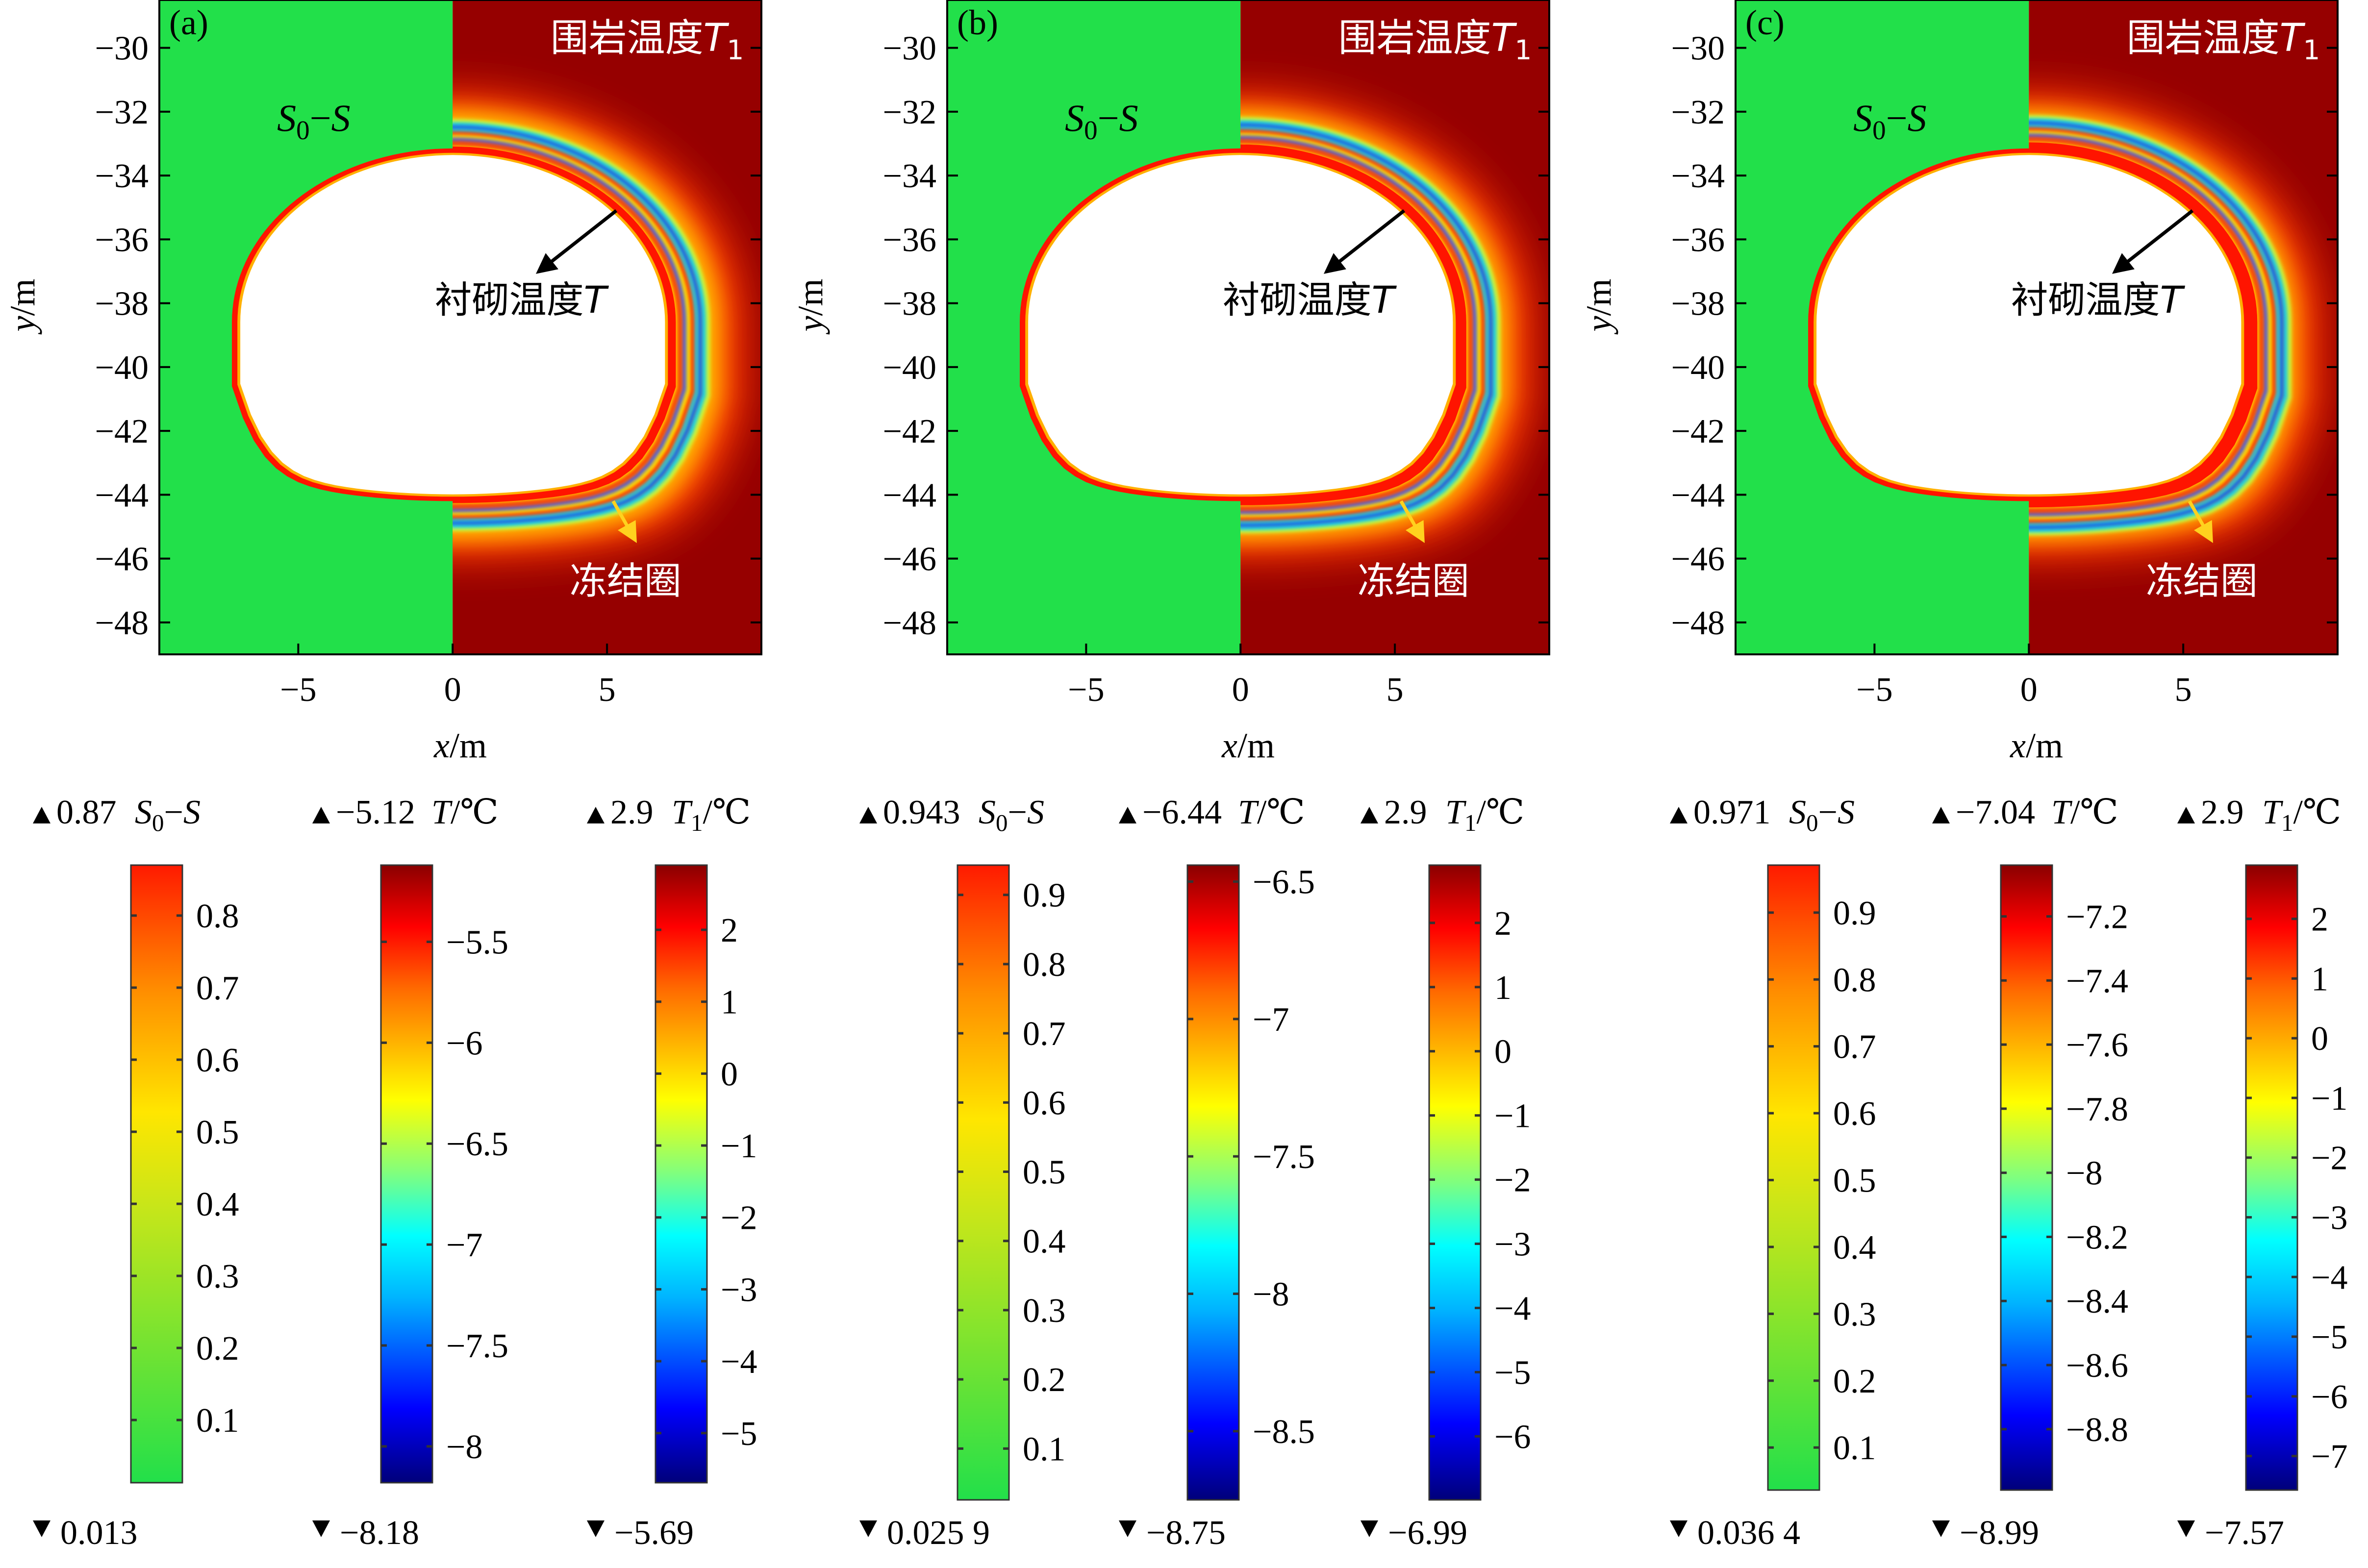 Image resolution: width=2368 pixels, height=1568 pixels. Describe the element at coordinates (2084, 1174) in the screenshot. I see `colorbar-tick-label: −8` at that location.